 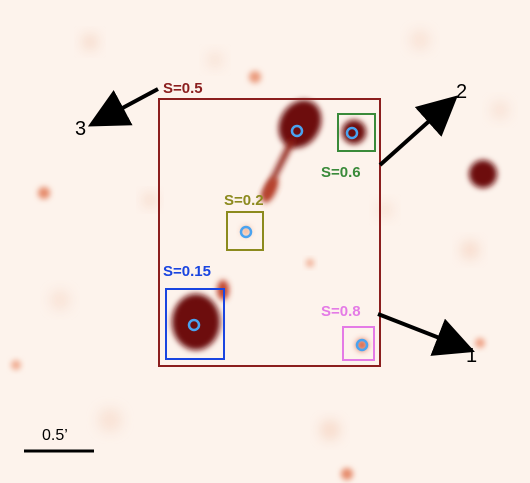 I want to click on marker-green, so click(x=352, y=133).